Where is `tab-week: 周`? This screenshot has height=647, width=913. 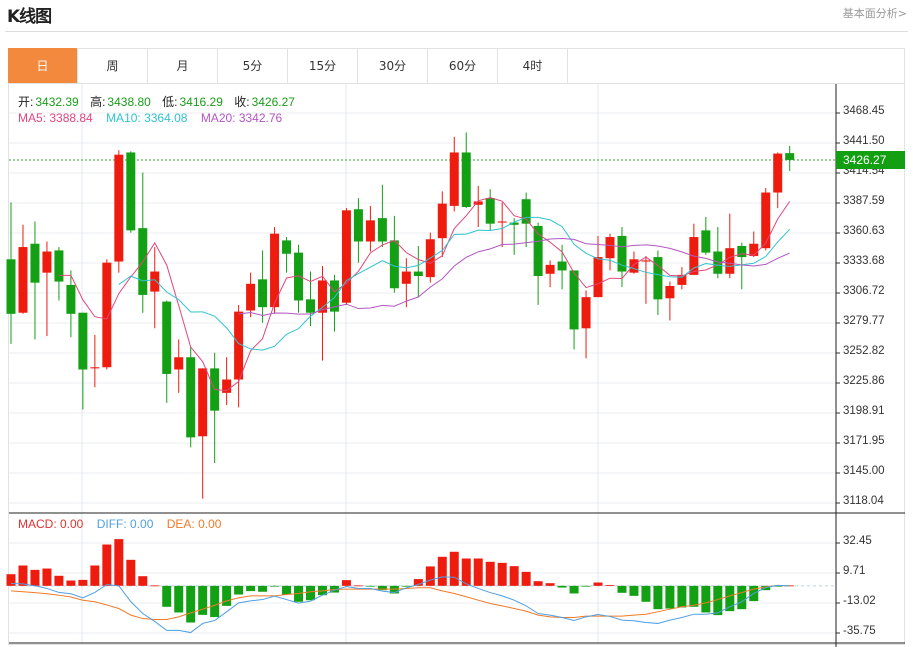
tab-week: 周 is located at coordinates (113, 65).